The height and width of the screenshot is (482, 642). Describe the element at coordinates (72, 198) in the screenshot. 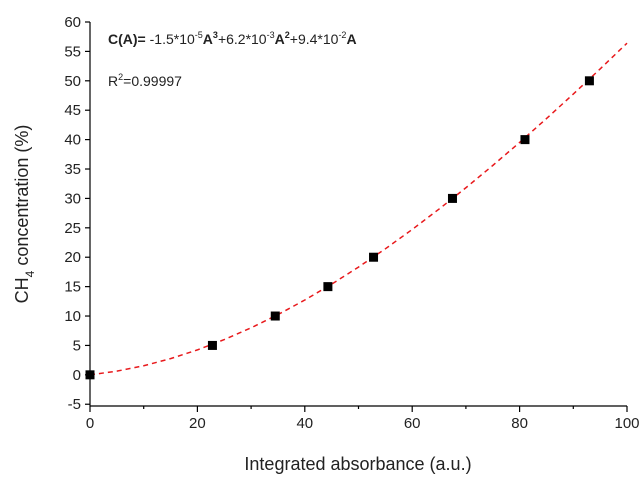

I see `y-tick-label: 30` at that location.